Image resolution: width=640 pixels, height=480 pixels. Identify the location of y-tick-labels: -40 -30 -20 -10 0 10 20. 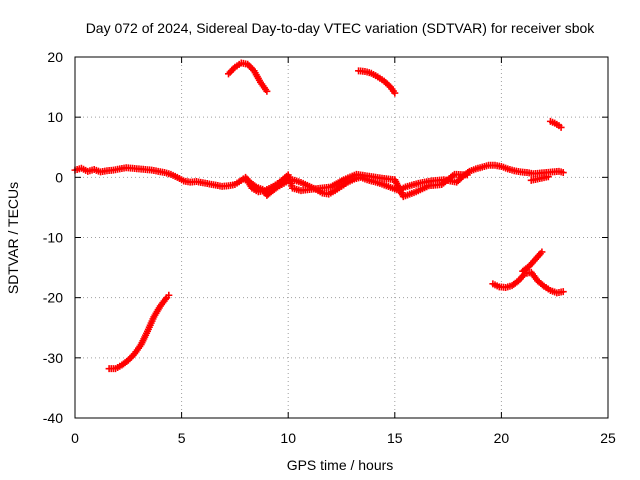
(53, 237).